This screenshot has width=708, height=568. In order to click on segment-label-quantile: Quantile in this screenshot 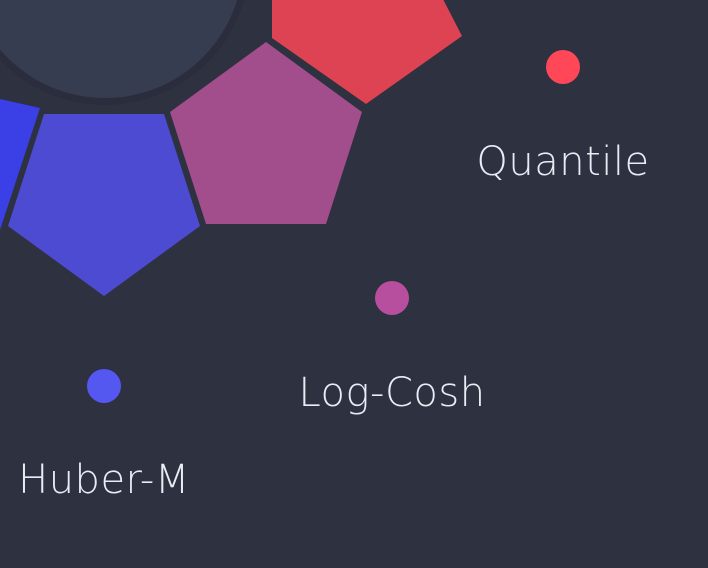, I will do `click(563, 162)`.